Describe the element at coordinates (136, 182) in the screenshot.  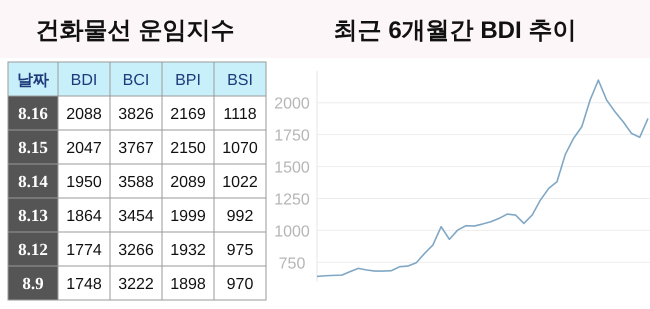
I see `data-label: 3588` at that location.